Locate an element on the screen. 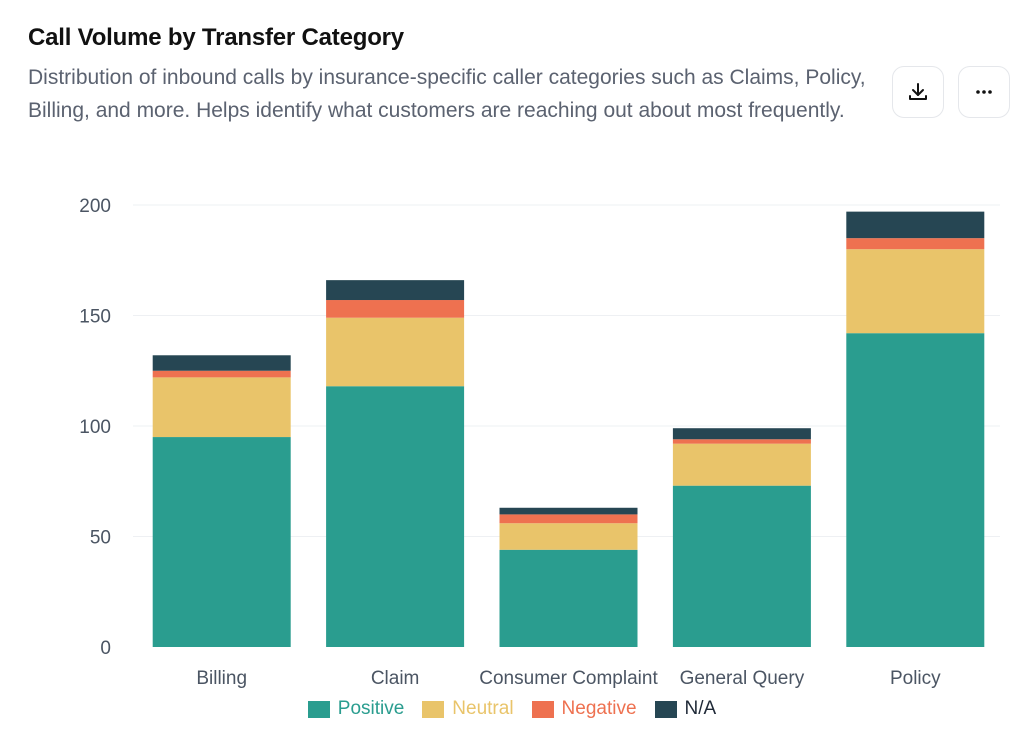 This screenshot has width=1024, height=742. legend-label: Negative is located at coordinates (599, 708).